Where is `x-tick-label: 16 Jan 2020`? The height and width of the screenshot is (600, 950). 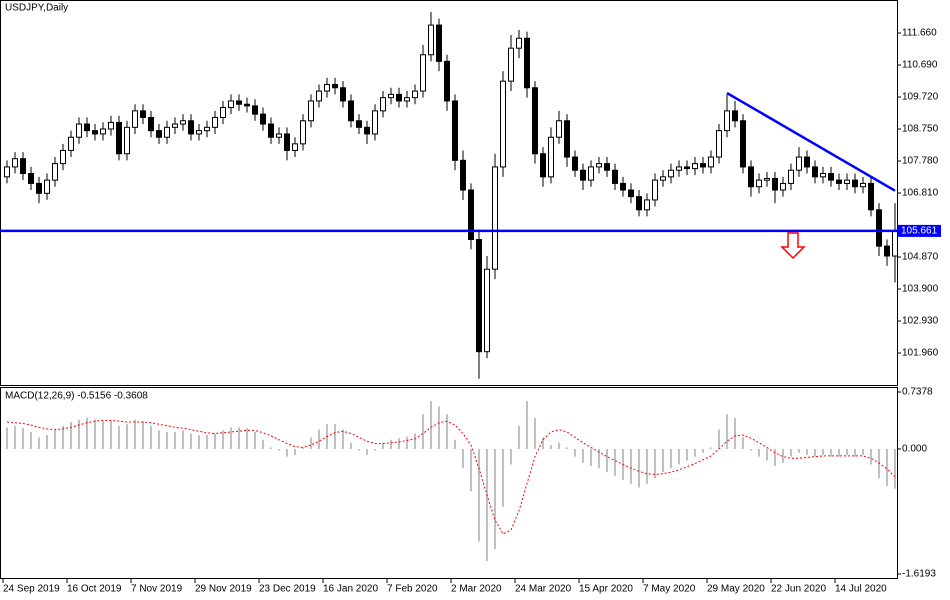
x-tick-label: 16 Jan 2020 is located at coordinates (350, 589).